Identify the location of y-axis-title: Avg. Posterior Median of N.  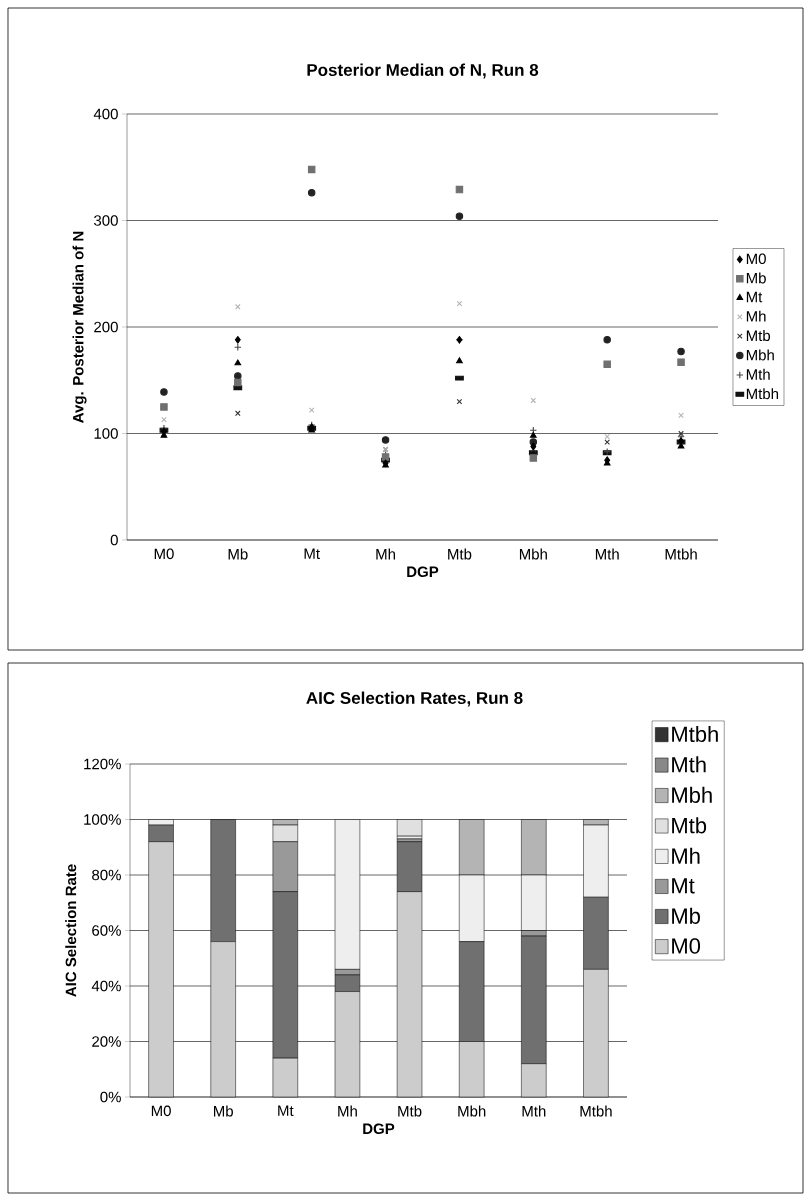
(79, 327).